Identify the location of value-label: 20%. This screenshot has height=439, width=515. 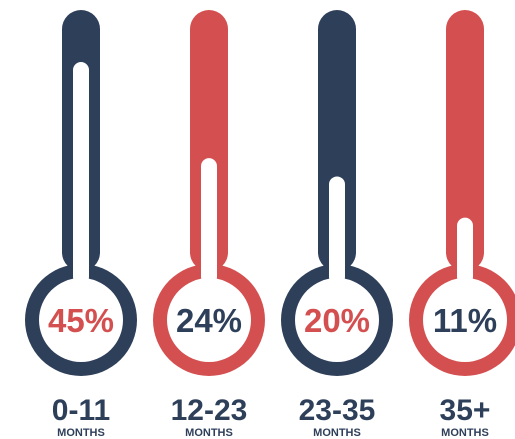
(337, 320).